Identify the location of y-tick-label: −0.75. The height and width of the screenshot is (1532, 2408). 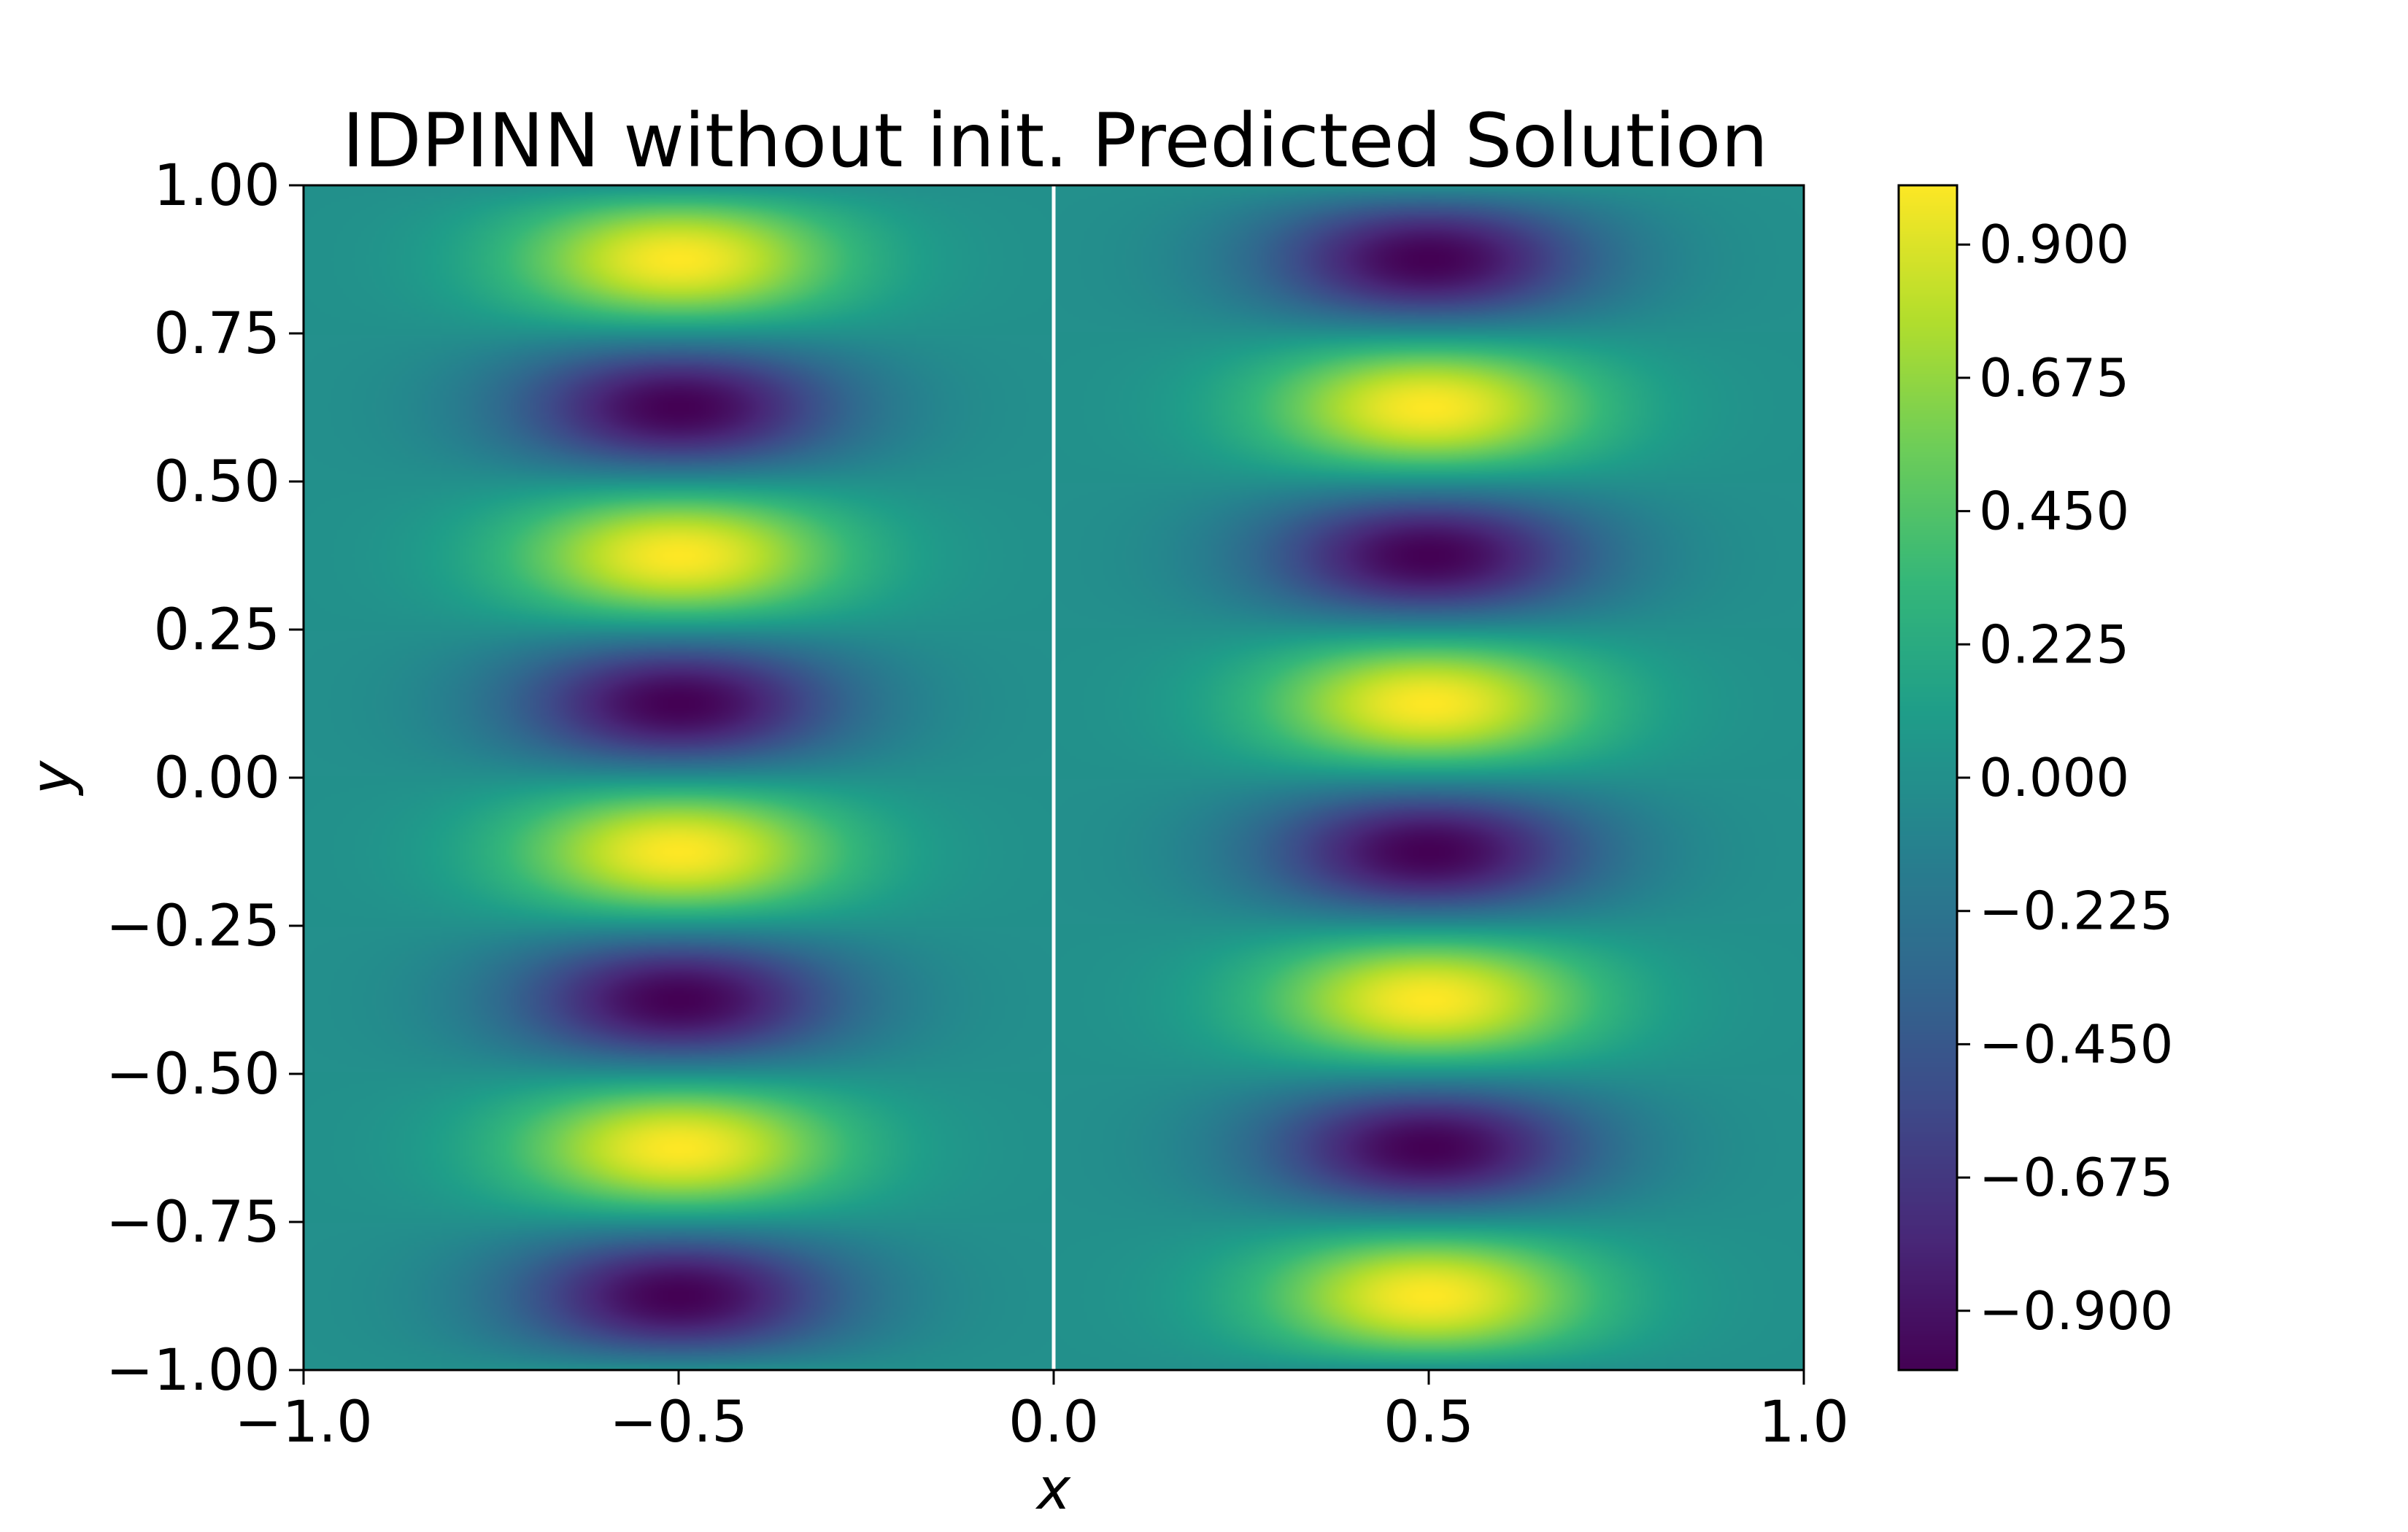
(193, 1223).